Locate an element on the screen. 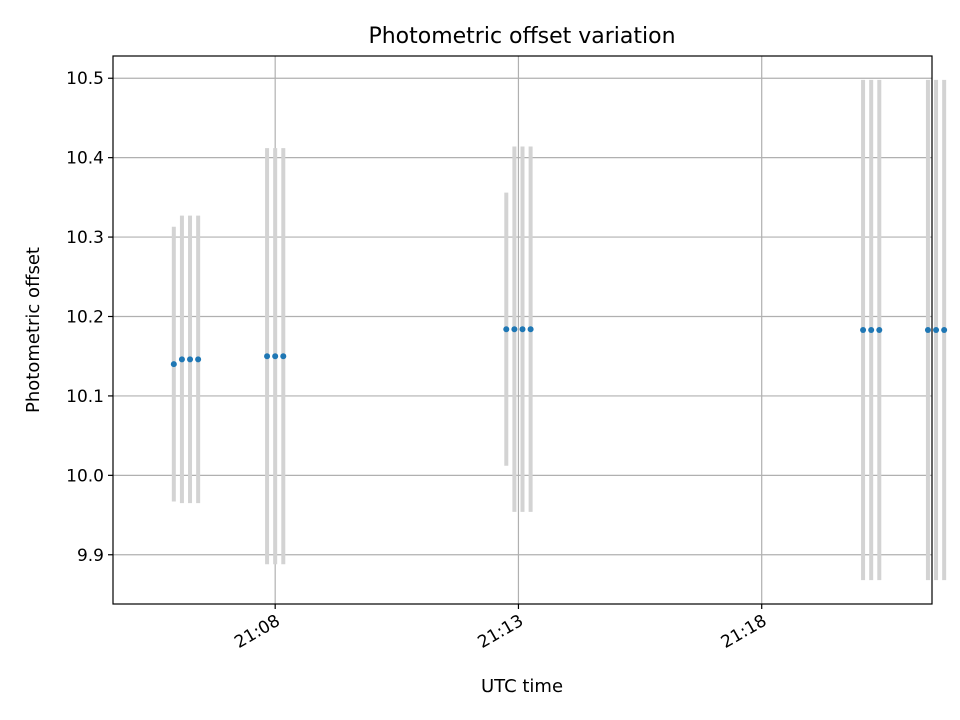  y-tick-label-1: 10.0 is located at coordinates (85, 476).